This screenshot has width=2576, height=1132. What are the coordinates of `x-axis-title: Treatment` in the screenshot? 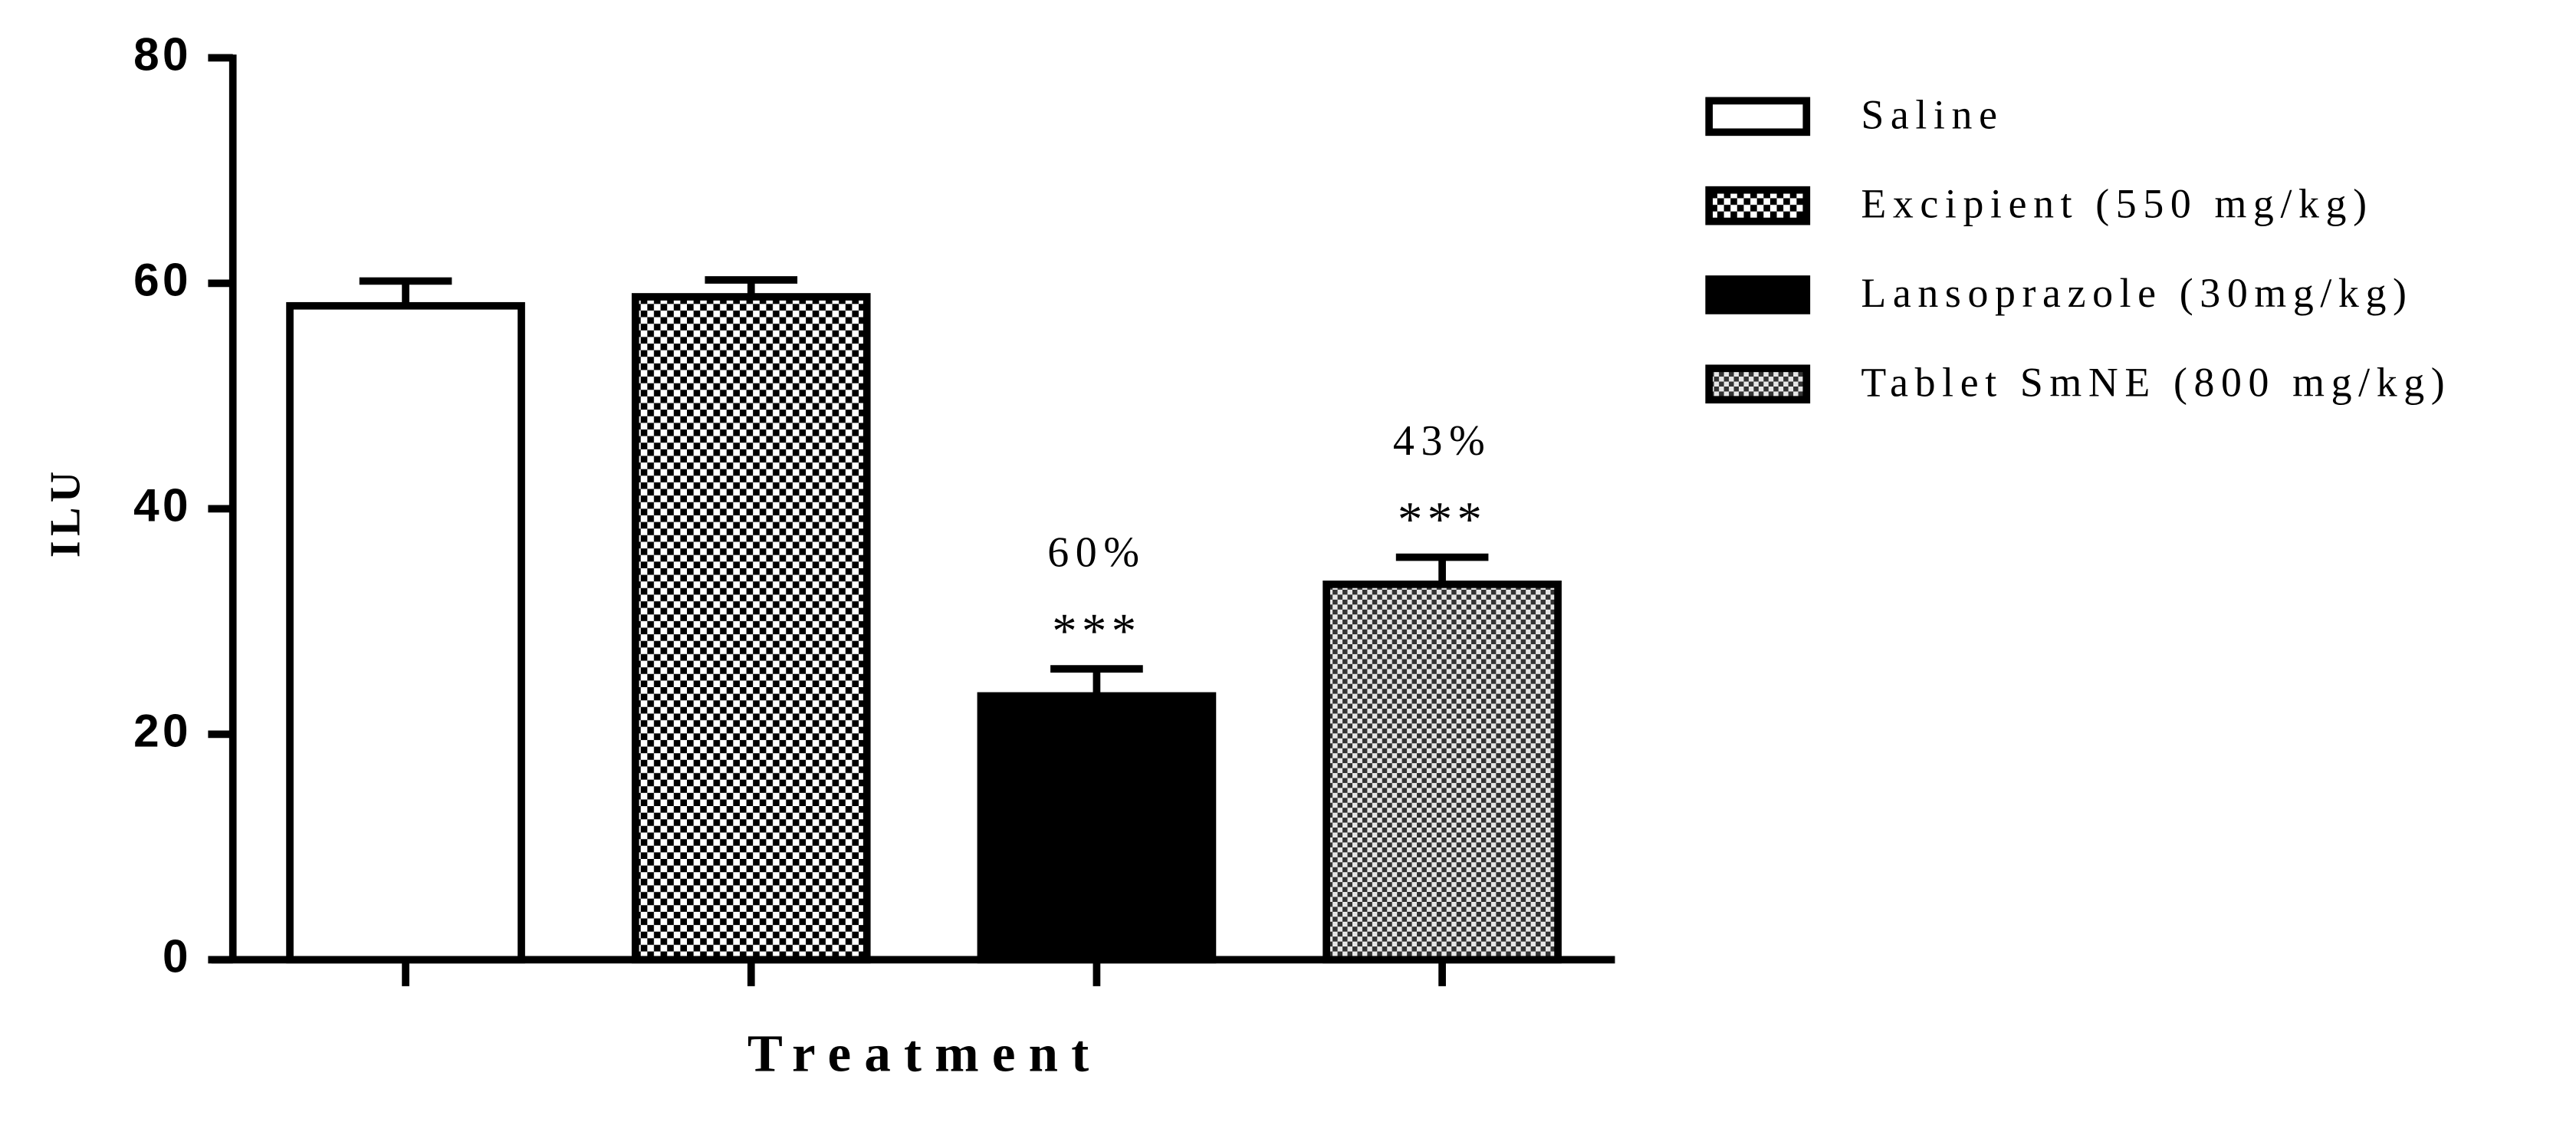 It's located at (925, 1053).